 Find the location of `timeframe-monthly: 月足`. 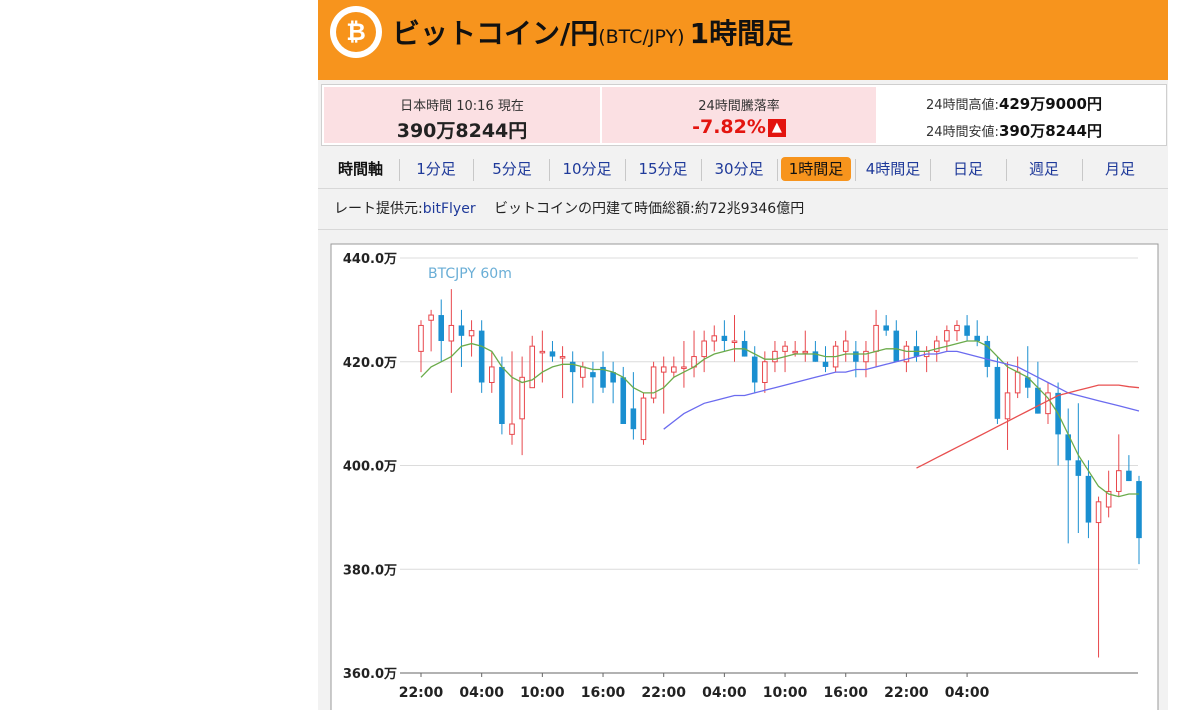

timeframe-monthly: 月足 is located at coordinates (1119, 169).